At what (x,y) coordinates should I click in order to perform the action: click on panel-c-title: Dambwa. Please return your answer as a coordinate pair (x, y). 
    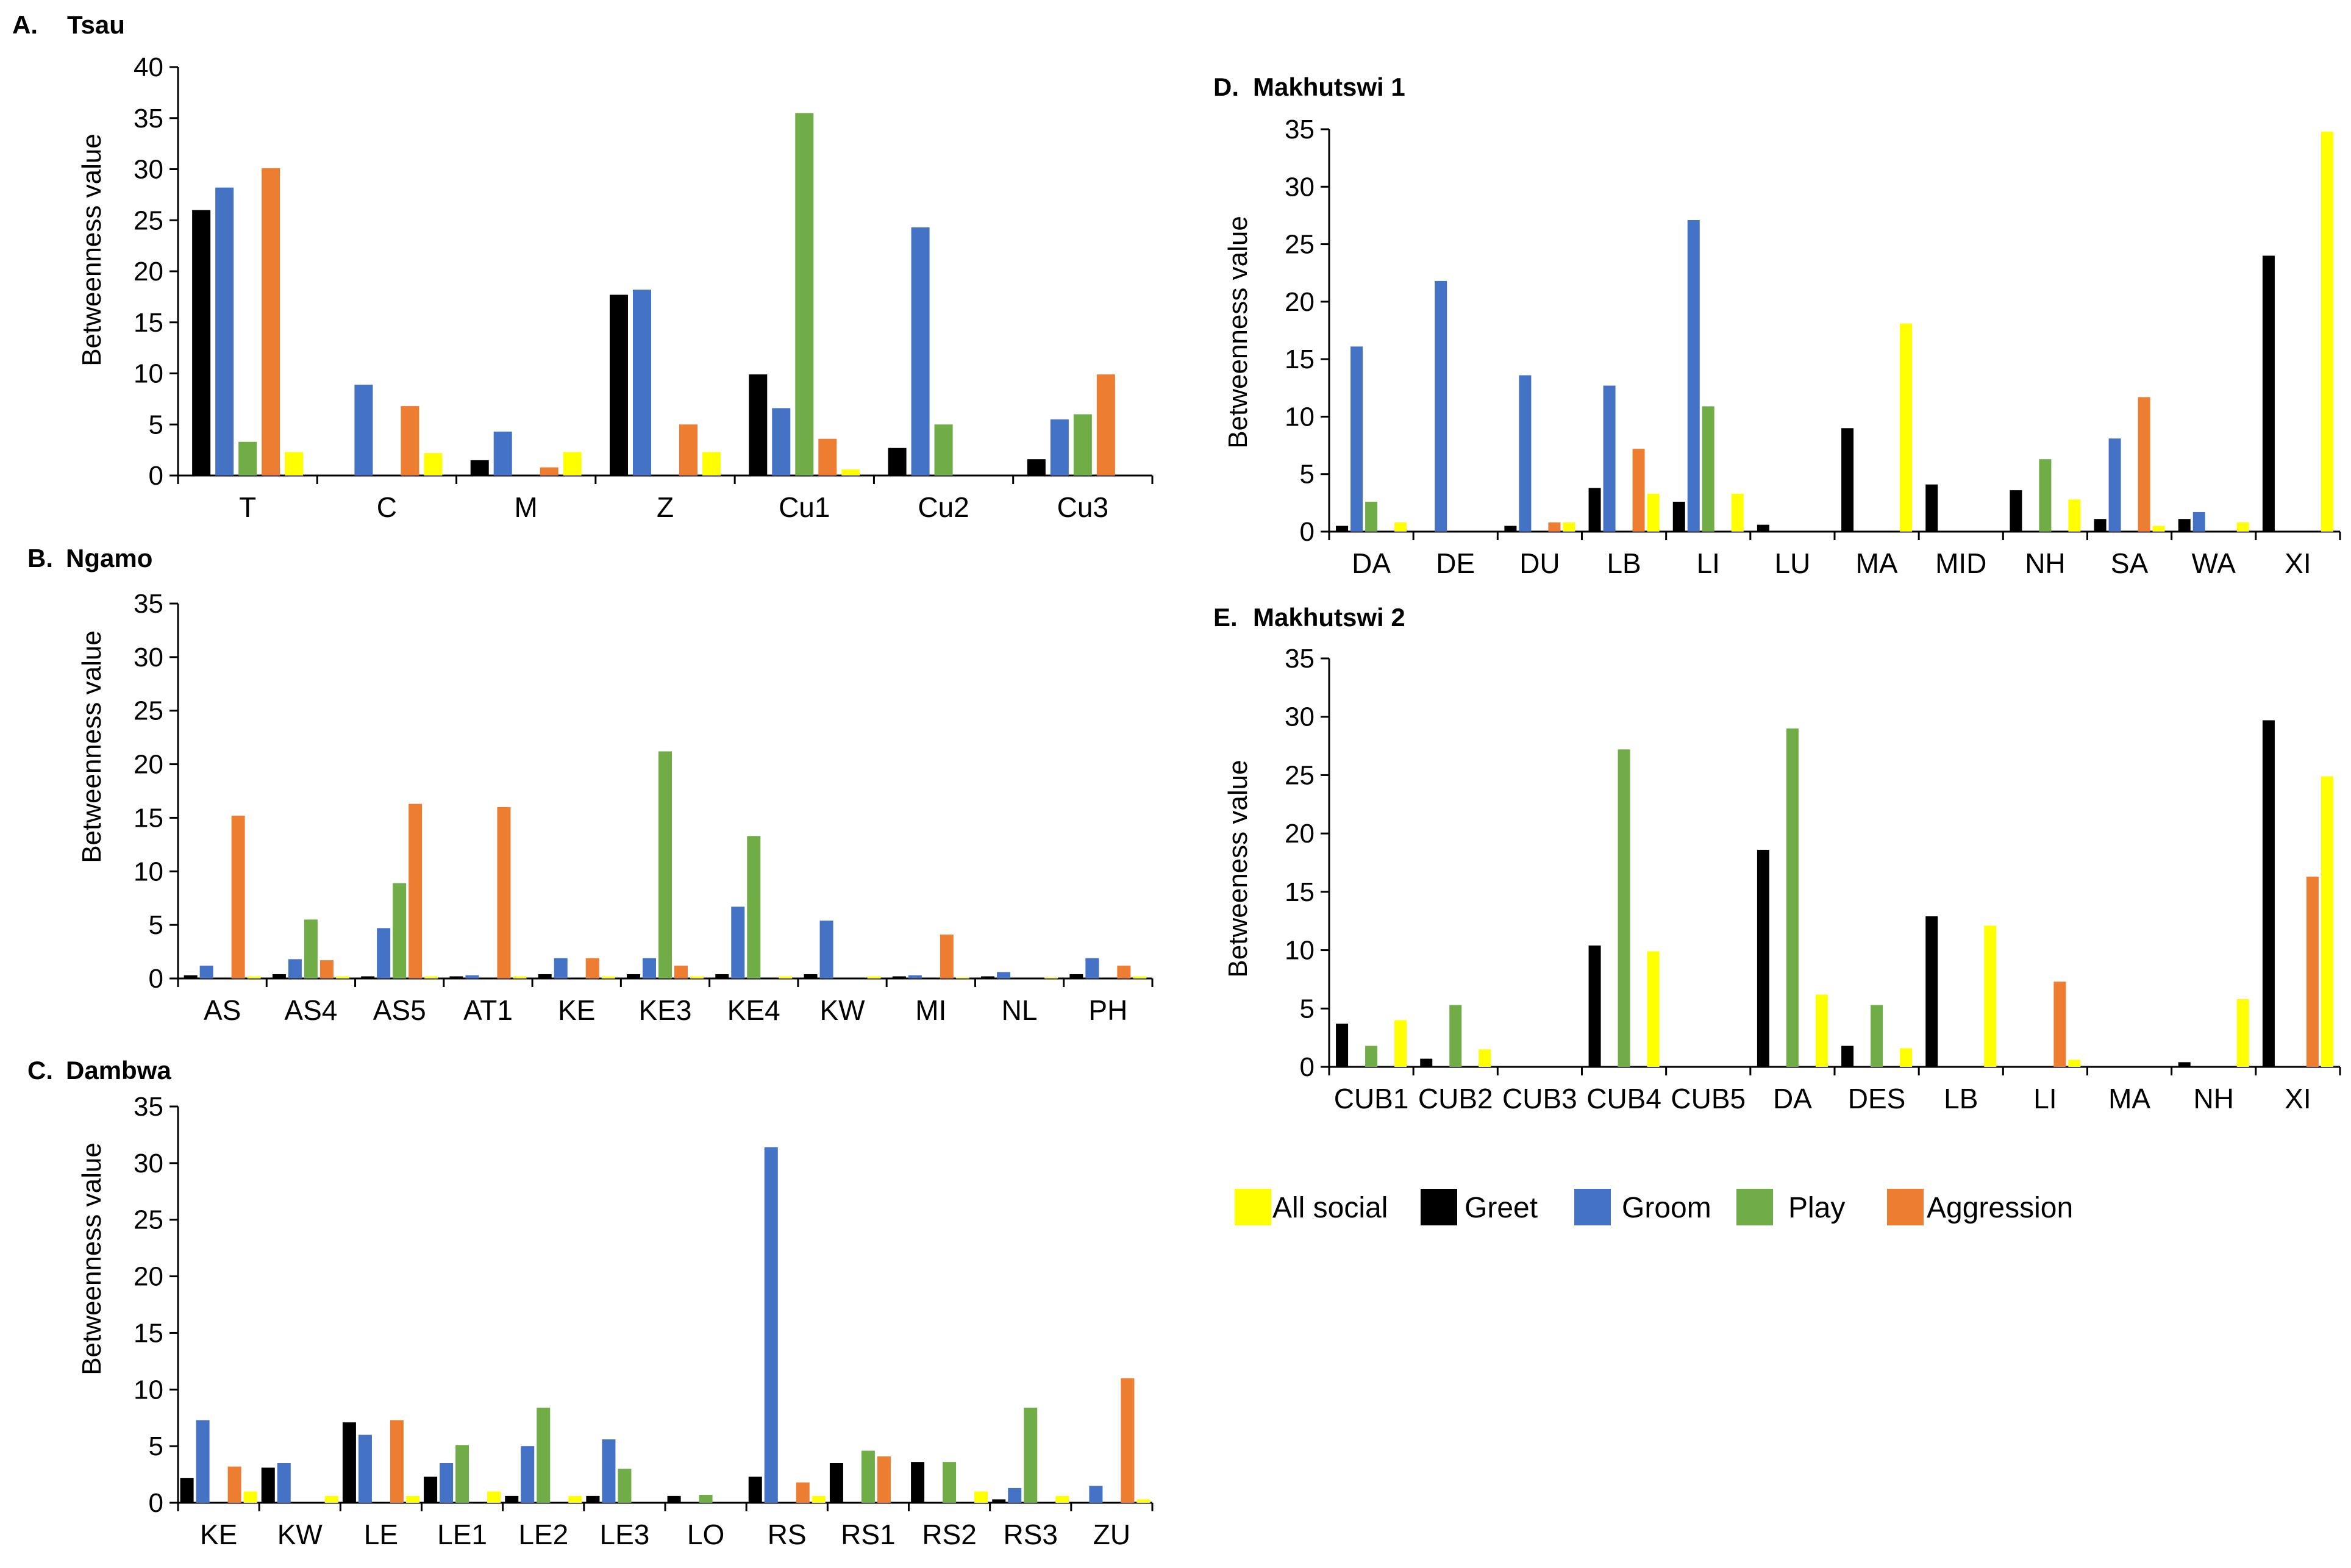
    Looking at the image, I should click on (118, 1070).